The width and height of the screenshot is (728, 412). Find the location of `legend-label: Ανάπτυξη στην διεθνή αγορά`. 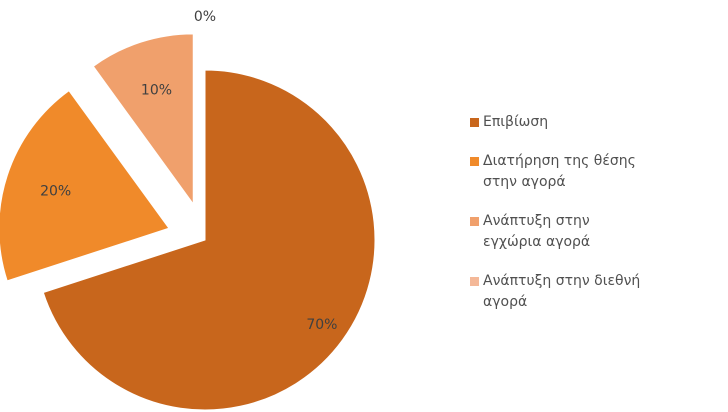

legend-label: Ανάπτυξη στην διεθνή αγορά is located at coordinates (562, 291).